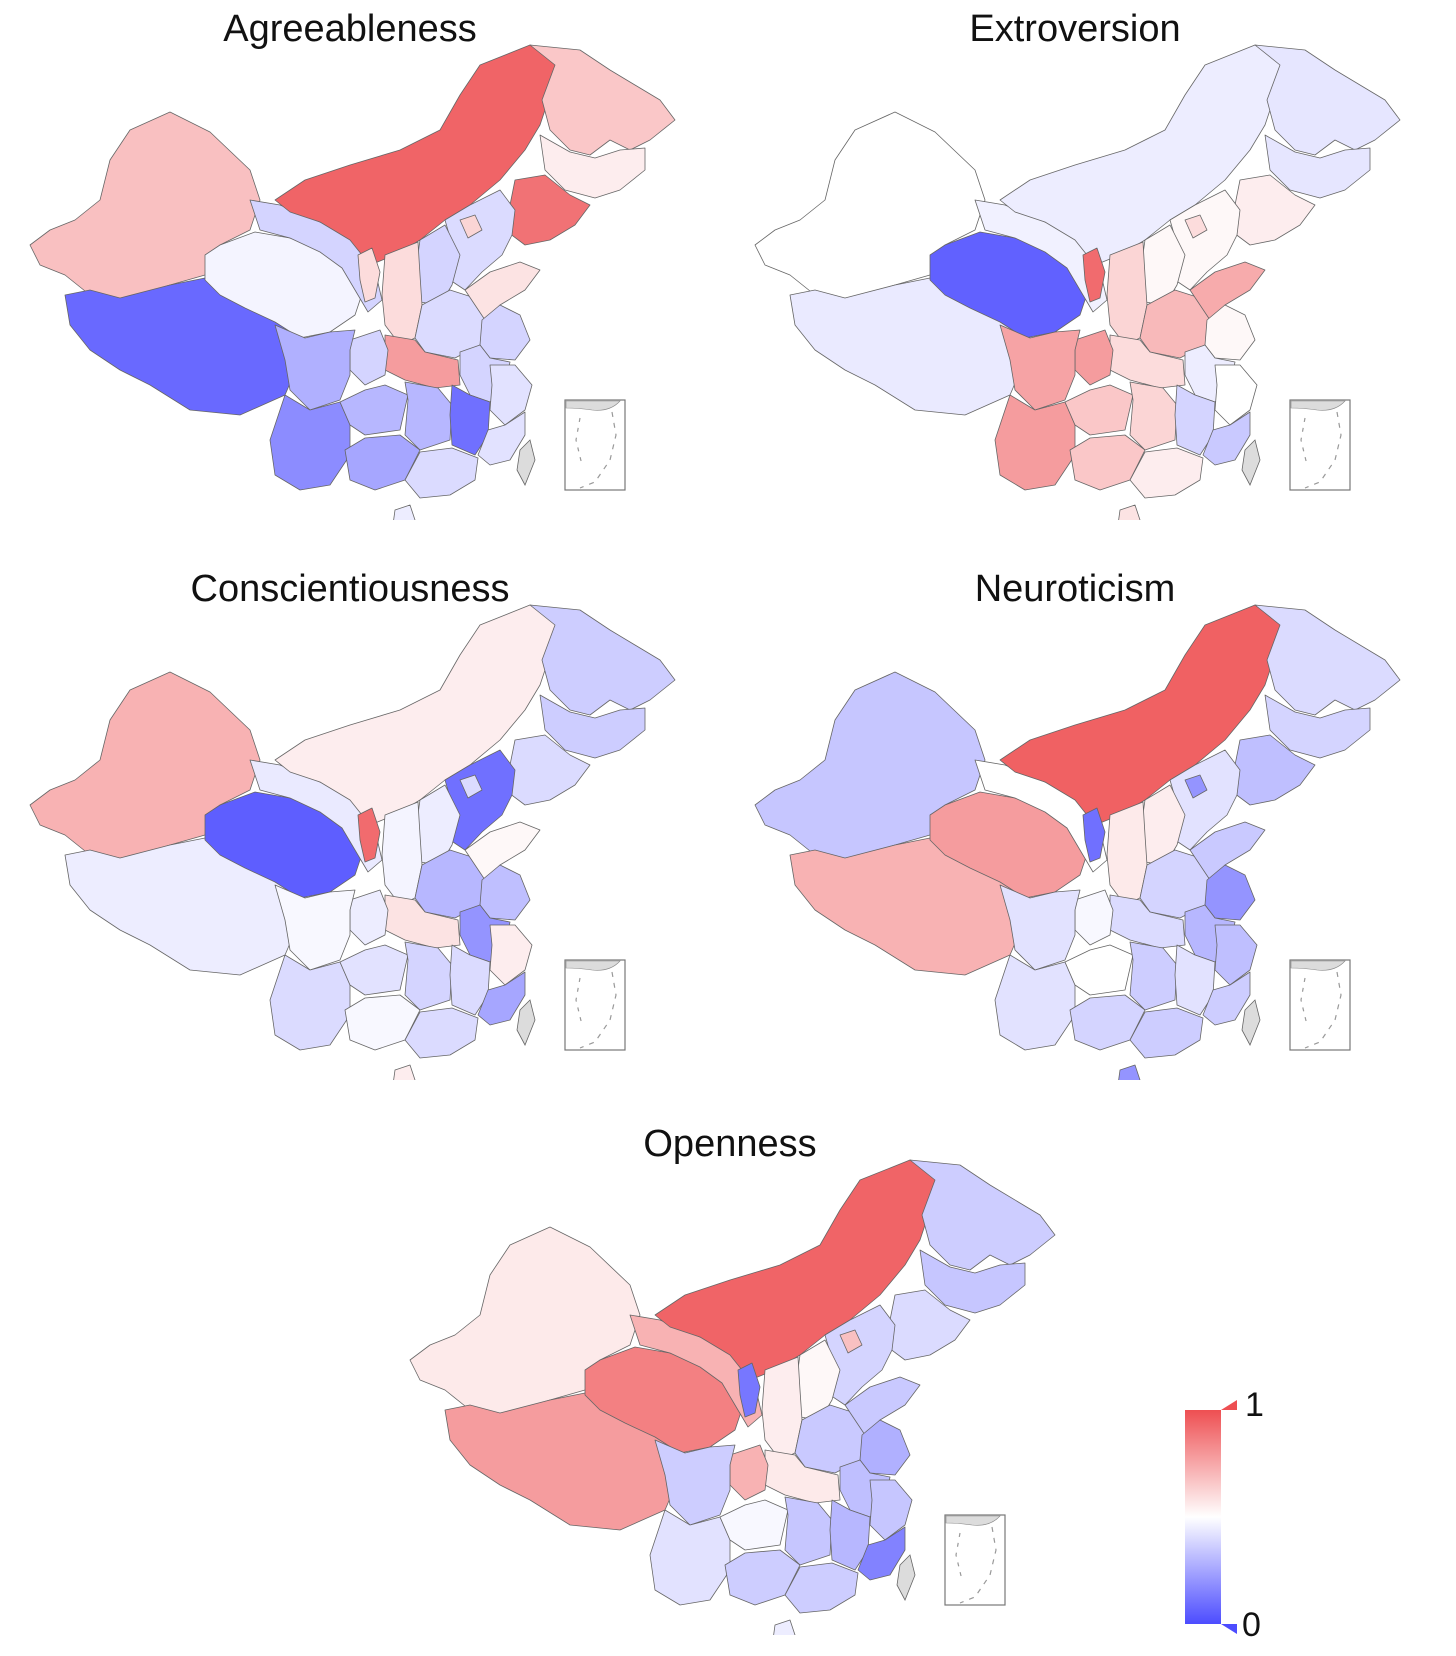  I want to click on color-scale-legend: 1 0, so click(1240, 1515).